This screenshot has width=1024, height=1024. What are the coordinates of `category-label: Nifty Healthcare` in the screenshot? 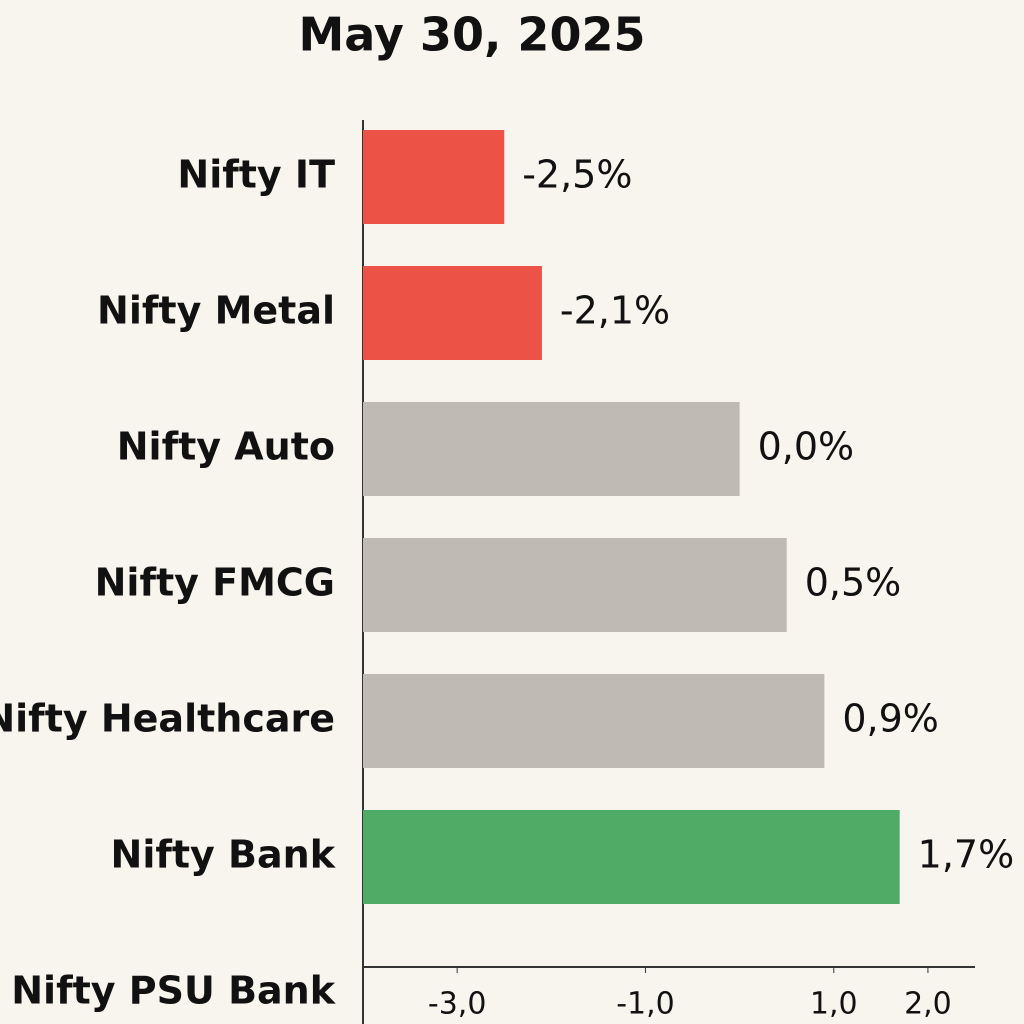 It's located at (167, 719).